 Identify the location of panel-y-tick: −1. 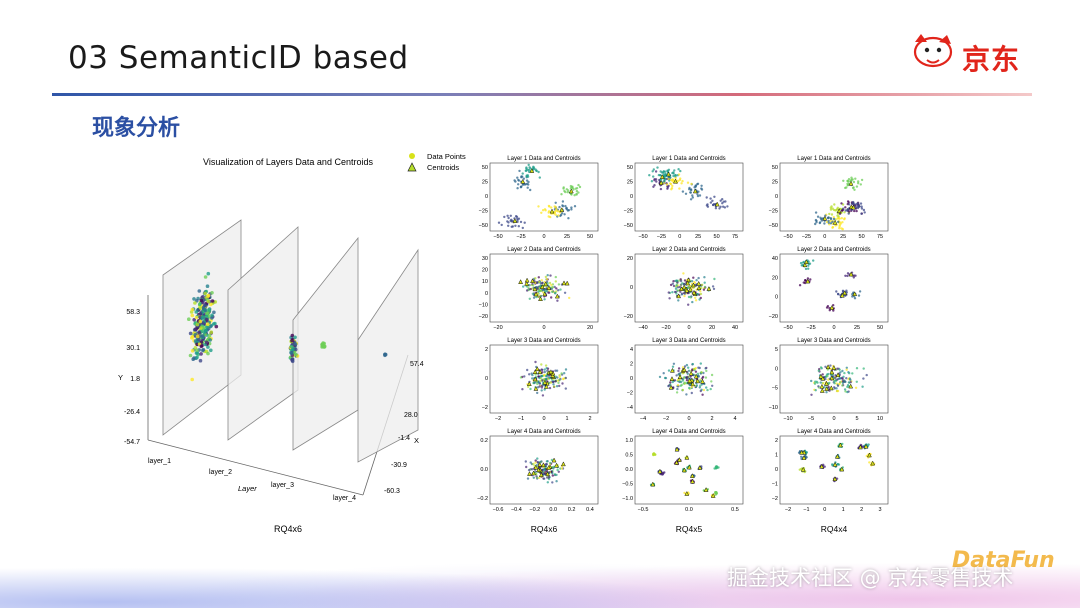
(775, 485).